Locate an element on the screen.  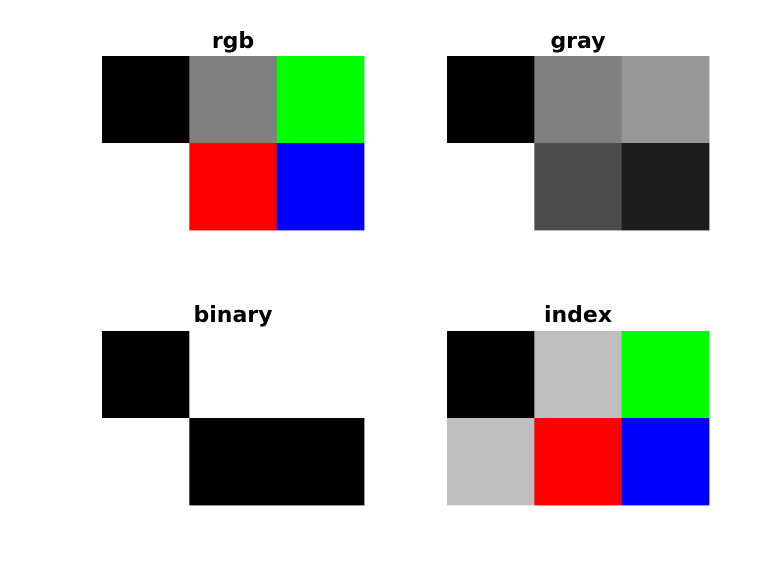
panel-gray: gray is located at coordinates (578, 130).